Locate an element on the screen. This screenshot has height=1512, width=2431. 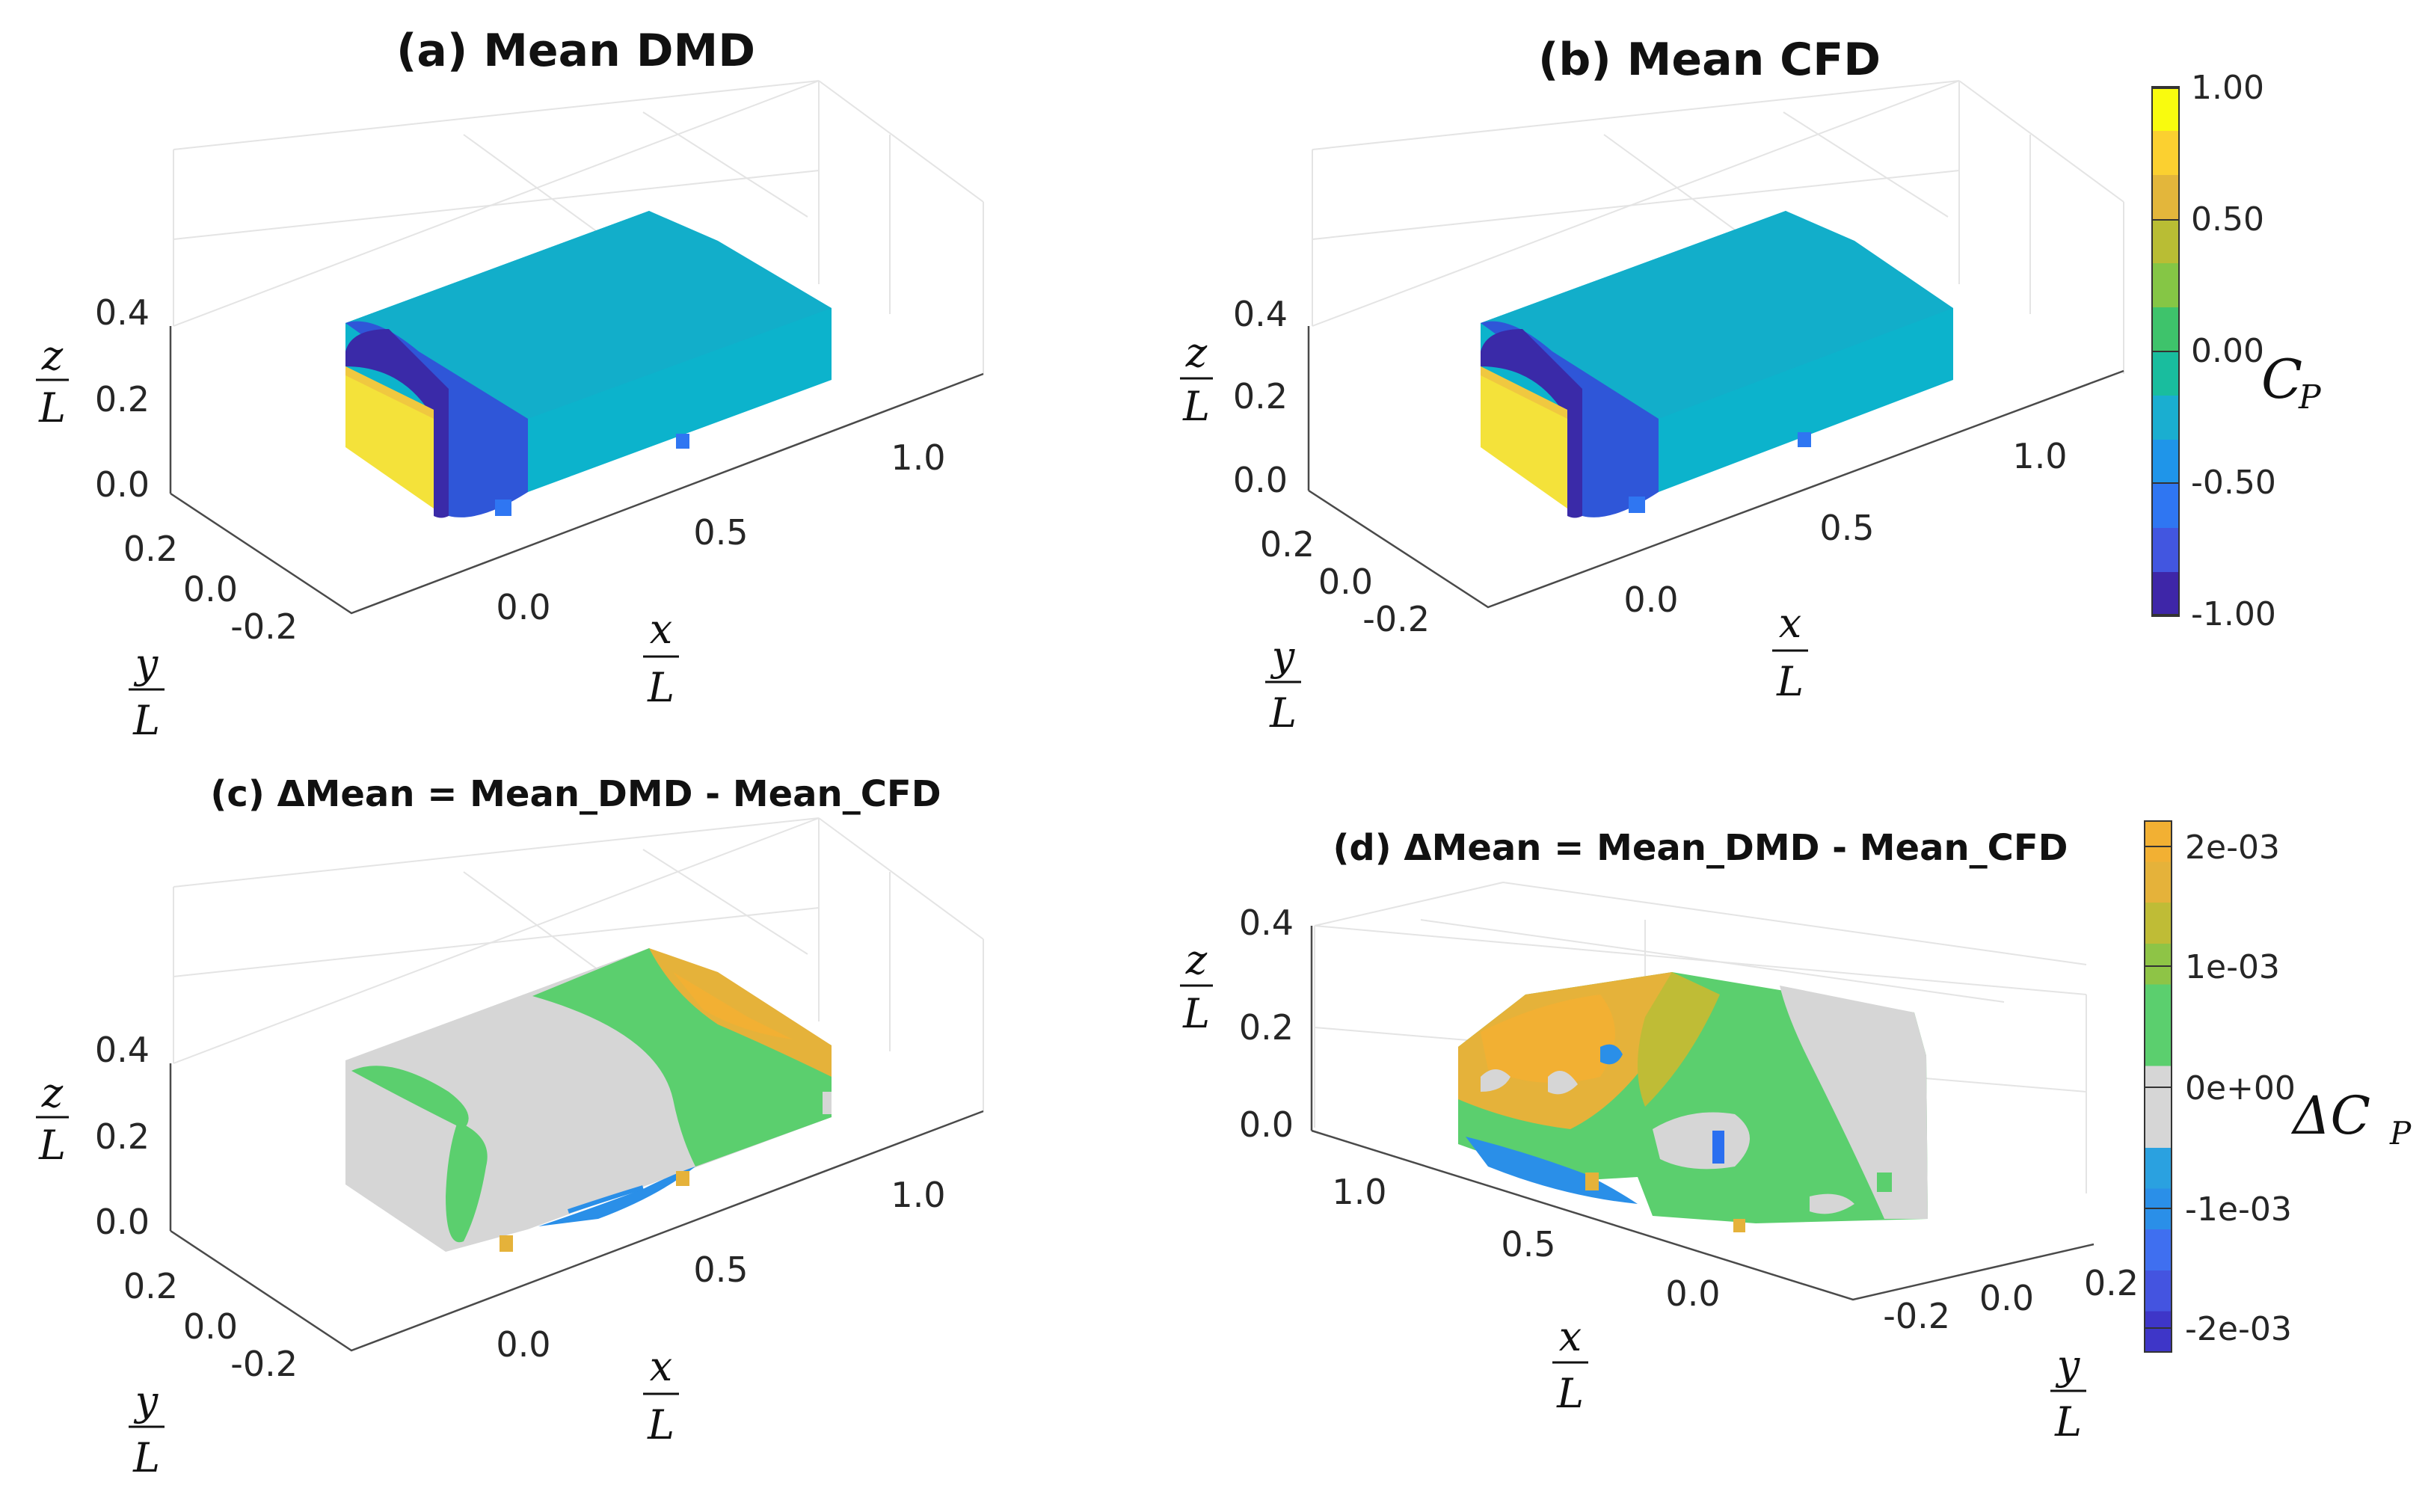
colorbar-cp-label: C P is located at coordinates (2291, 382).